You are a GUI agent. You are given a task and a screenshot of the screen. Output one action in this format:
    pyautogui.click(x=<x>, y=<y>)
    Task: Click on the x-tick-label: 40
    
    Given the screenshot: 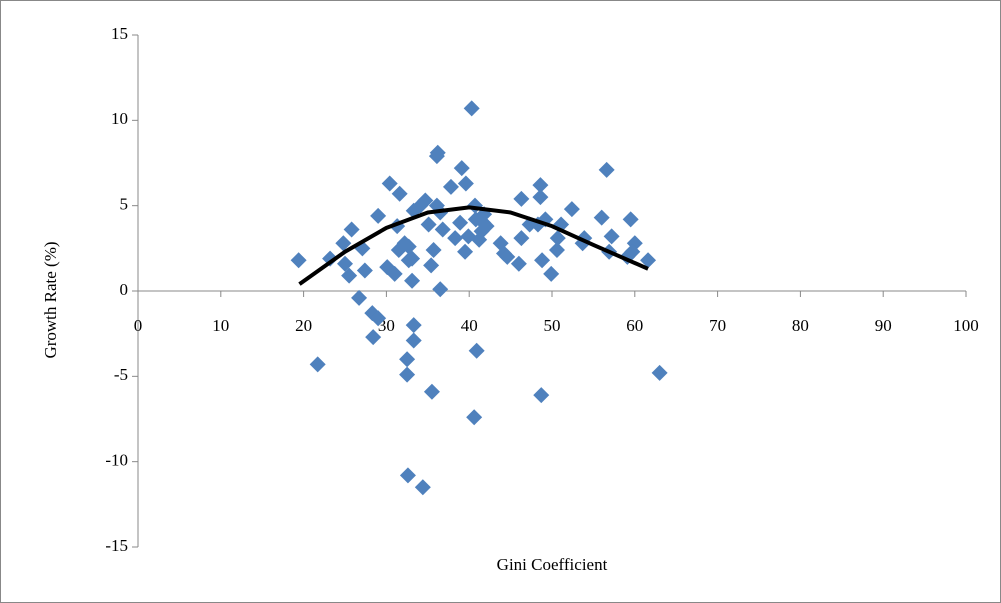 What is the action you would take?
    pyautogui.click(x=469, y=325)
    